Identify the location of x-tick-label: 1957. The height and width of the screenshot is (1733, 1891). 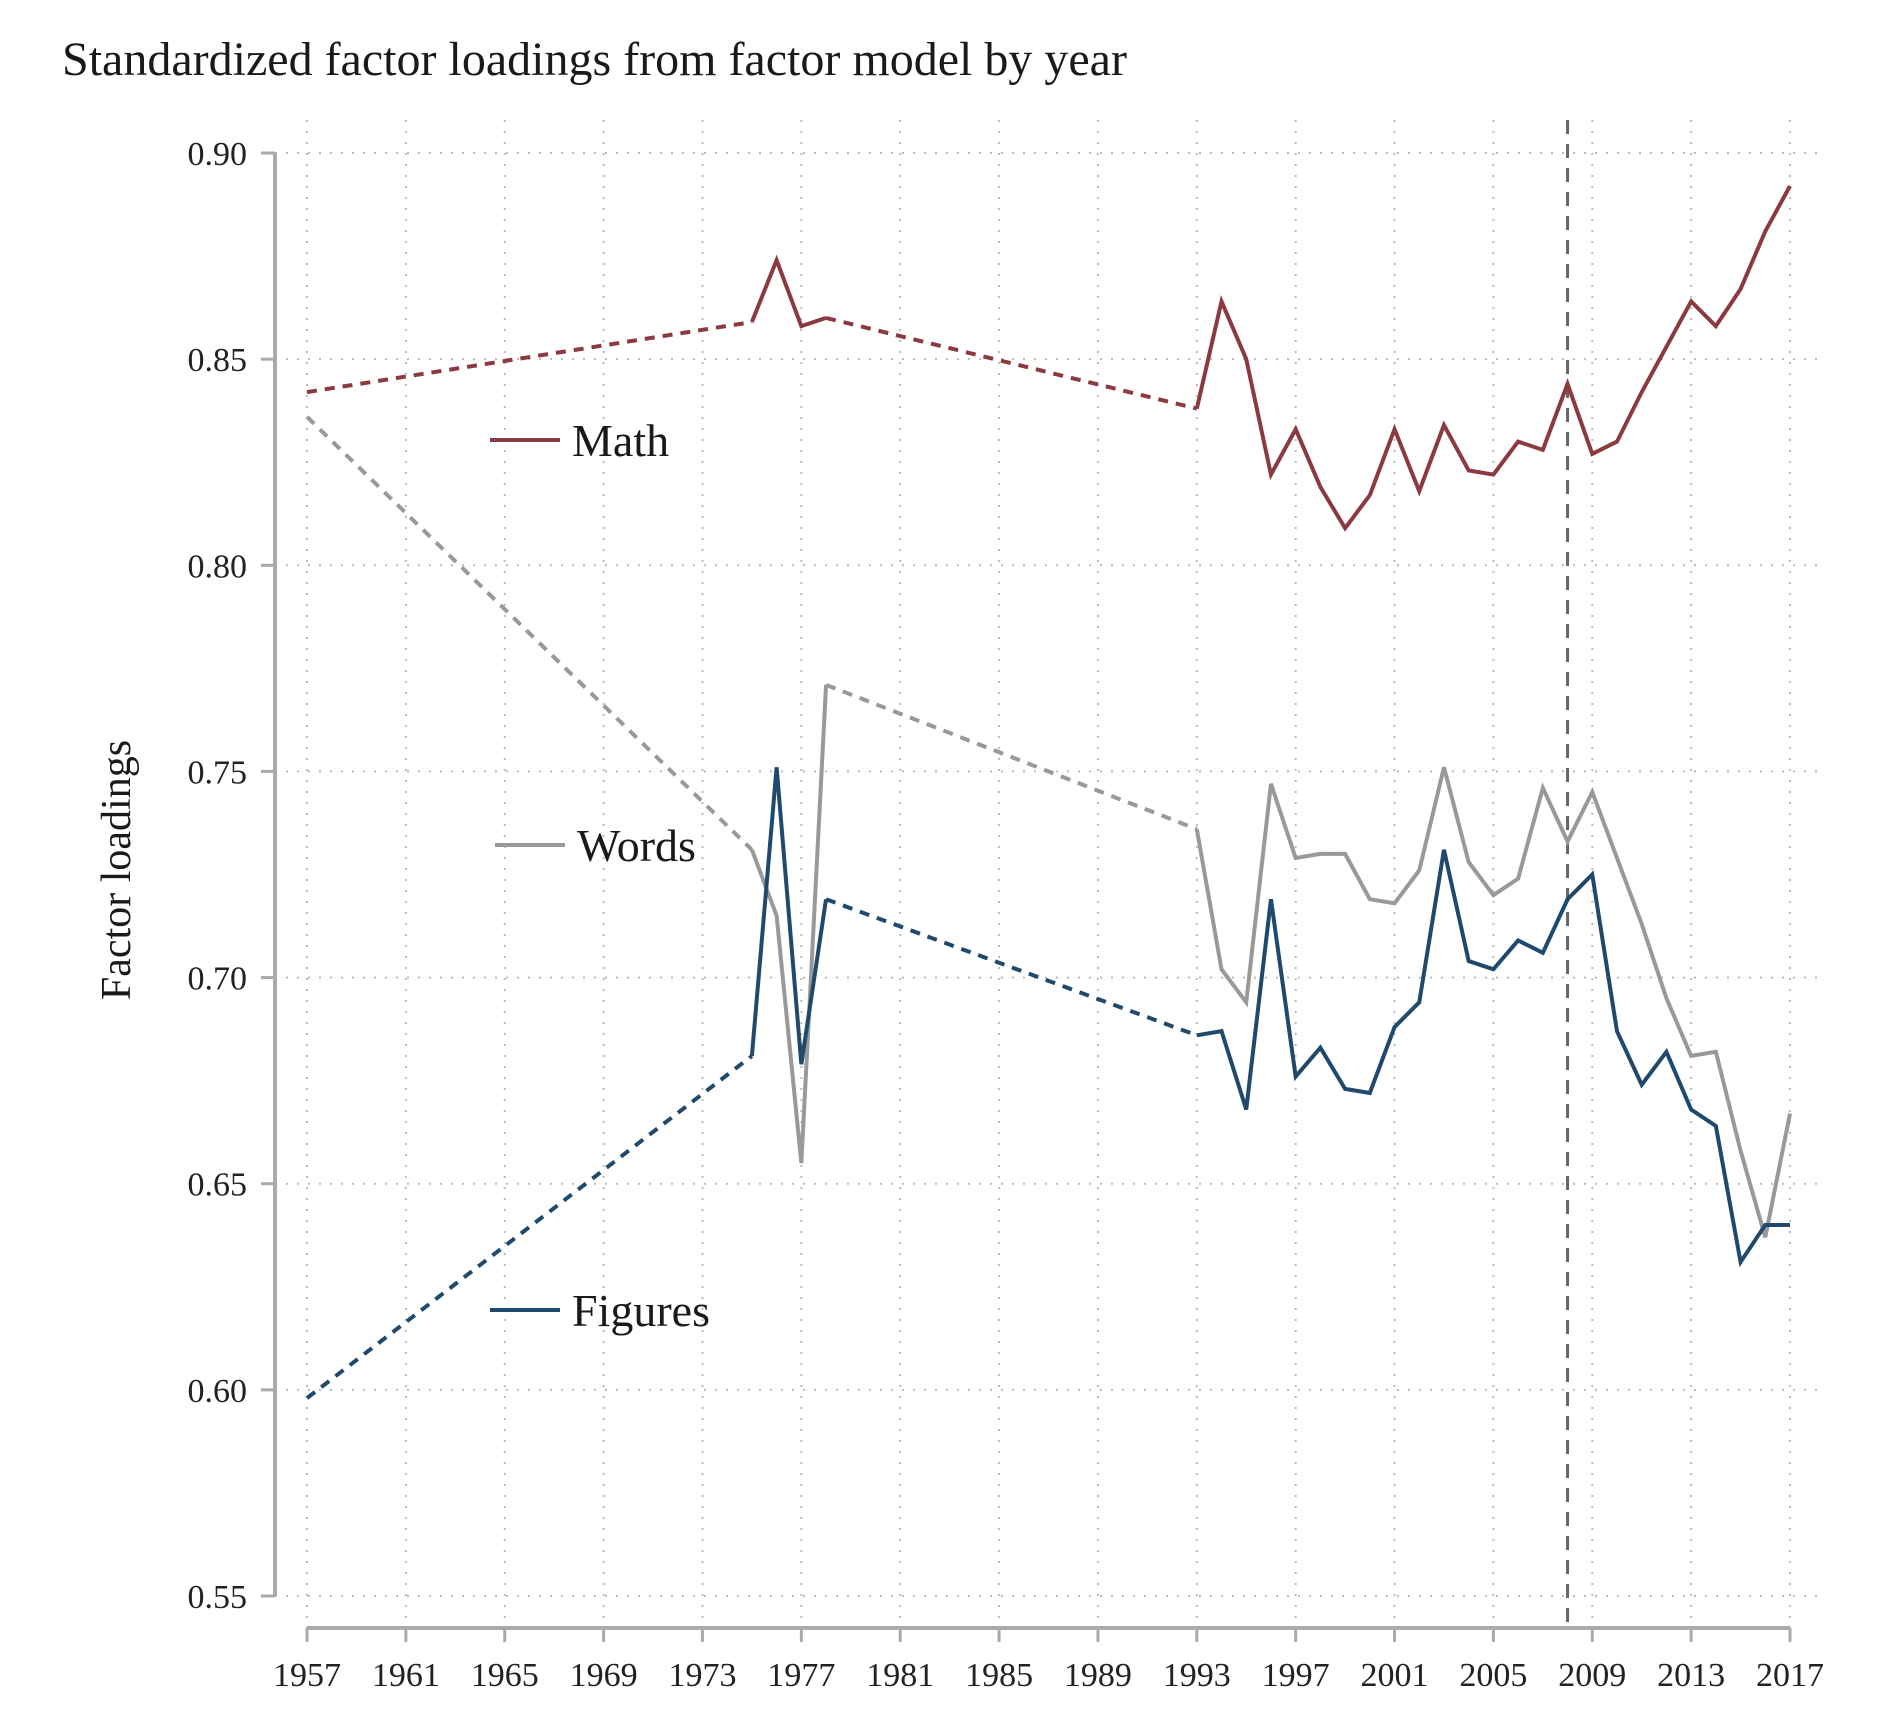
(307, 1675).